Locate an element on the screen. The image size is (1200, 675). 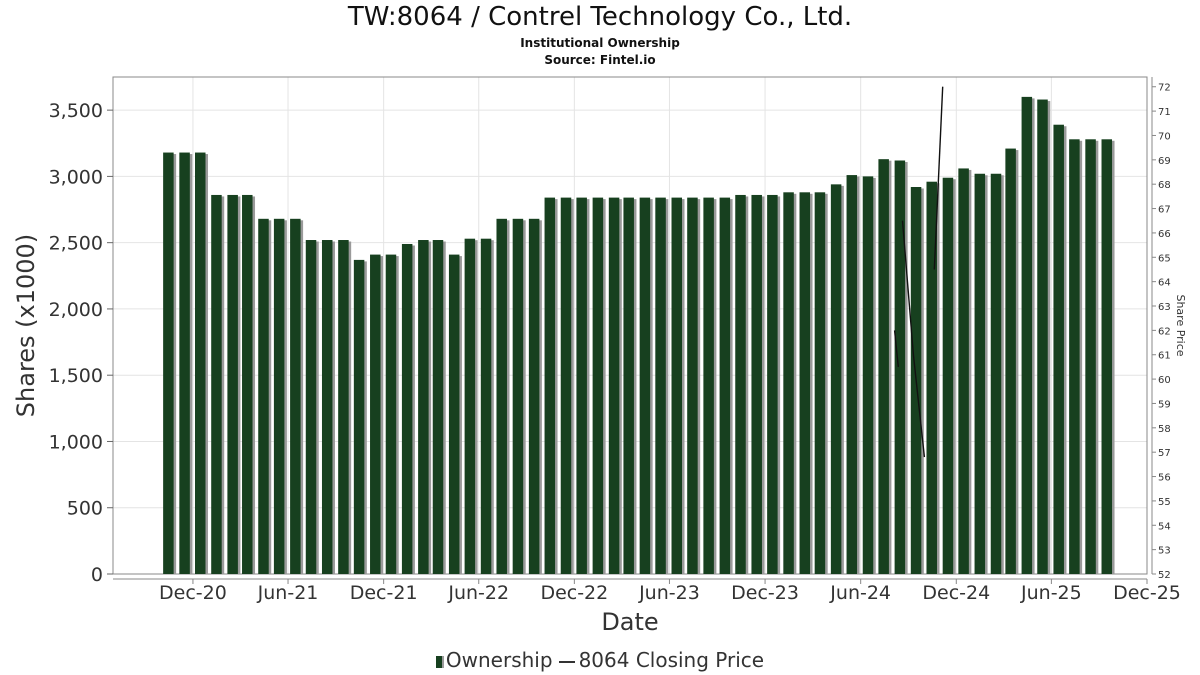
y2-tick-label: 72 is located at coordinates (1164, 88).